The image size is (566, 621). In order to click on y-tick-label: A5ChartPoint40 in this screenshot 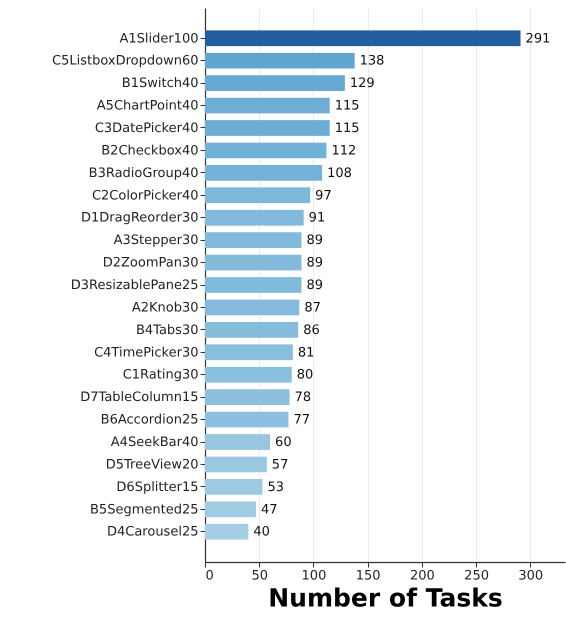, I will do `click(147, 106)`.